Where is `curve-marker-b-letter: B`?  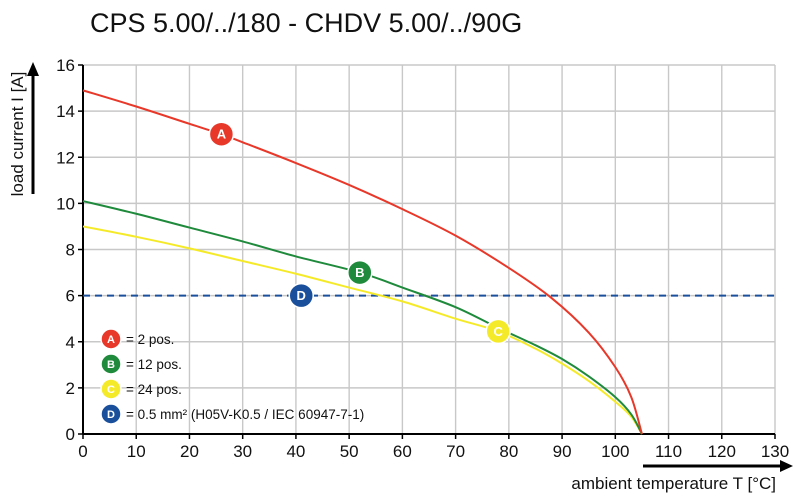
curve-marker-b-letter: B is located at coordinates (359, 272).